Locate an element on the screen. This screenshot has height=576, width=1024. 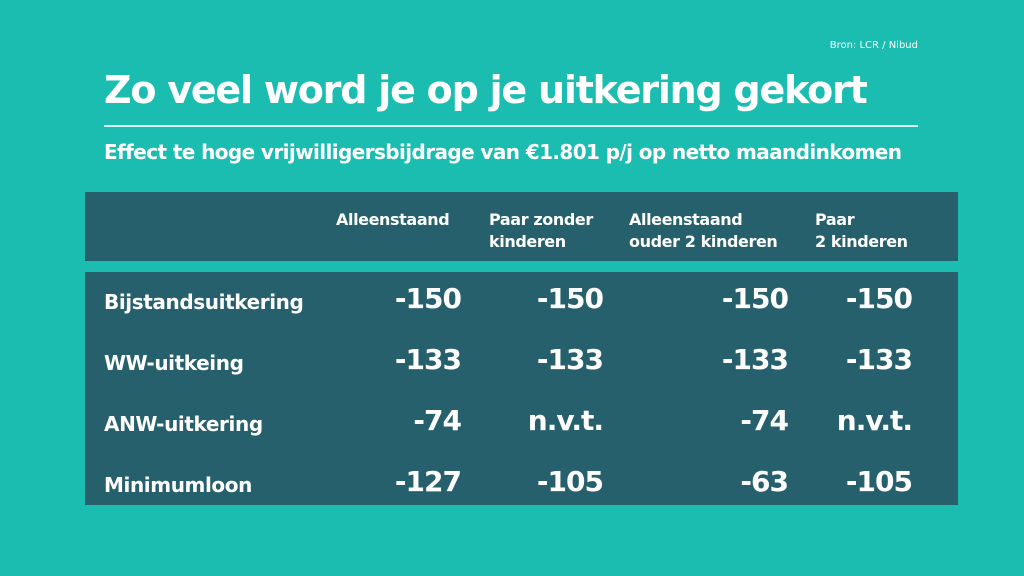
column-header: Alleenstaand is located at coordinates (393, 220).